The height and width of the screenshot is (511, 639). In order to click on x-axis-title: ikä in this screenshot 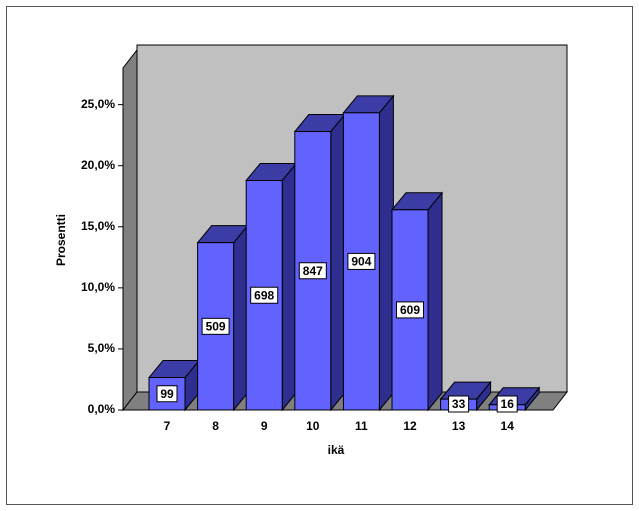, I will do `click(336, 450)`.